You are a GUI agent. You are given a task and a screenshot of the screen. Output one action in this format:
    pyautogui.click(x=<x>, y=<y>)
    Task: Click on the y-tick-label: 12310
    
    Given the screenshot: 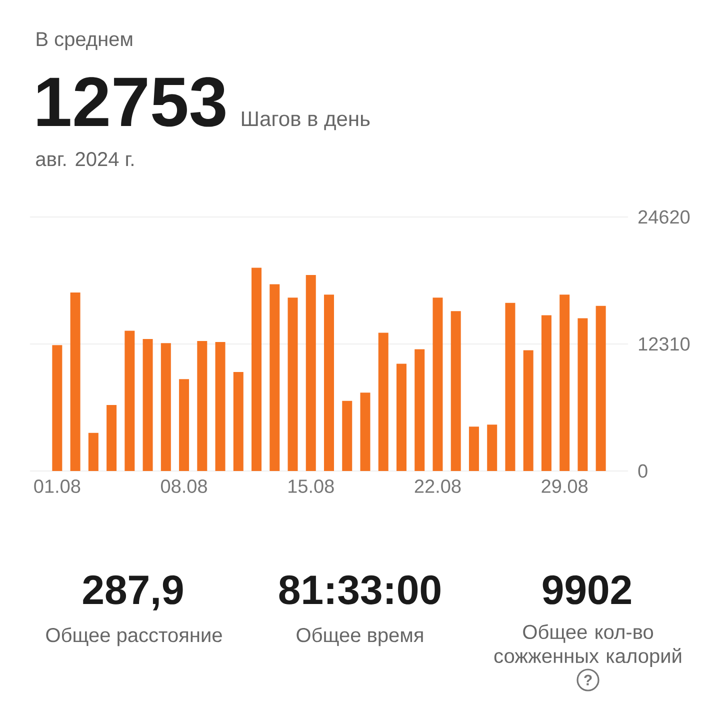 What is the action you would take?
    pyautogui.click(x=664, y=344)
    